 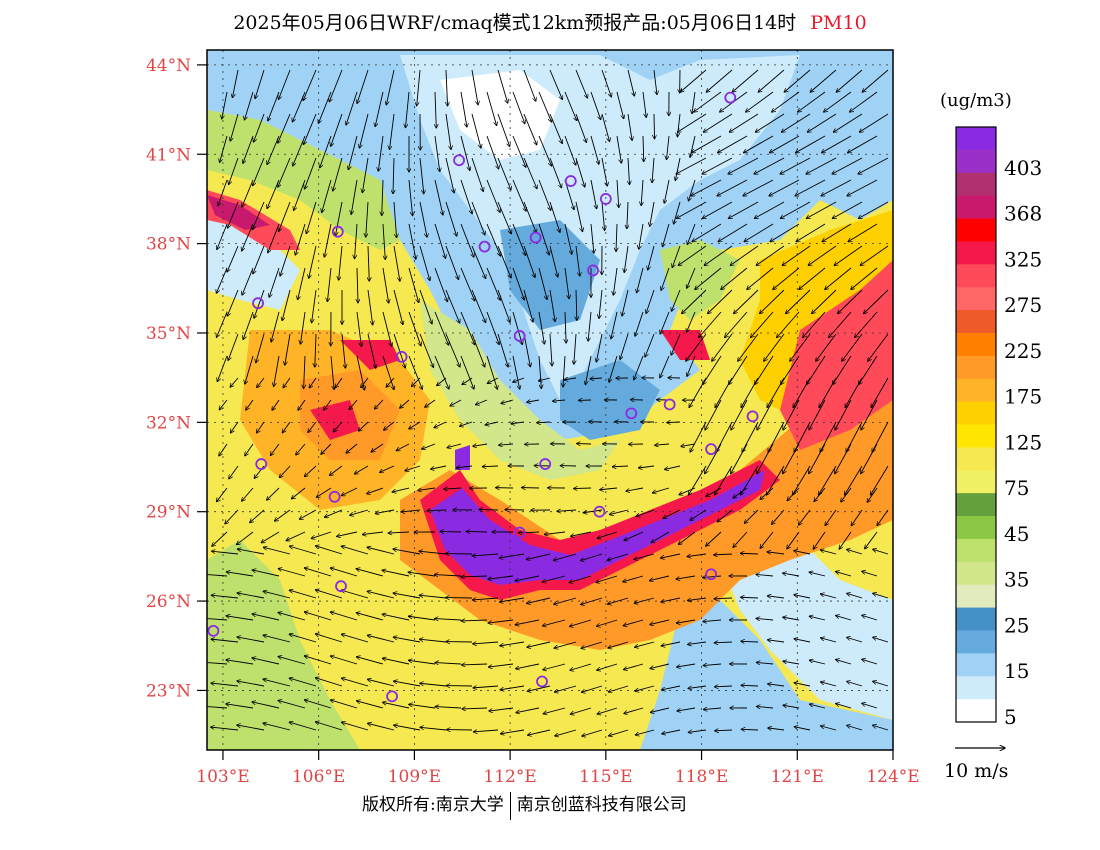 I want to click on colorbar-unit: (ug/m3), so click(x=976, y=100).